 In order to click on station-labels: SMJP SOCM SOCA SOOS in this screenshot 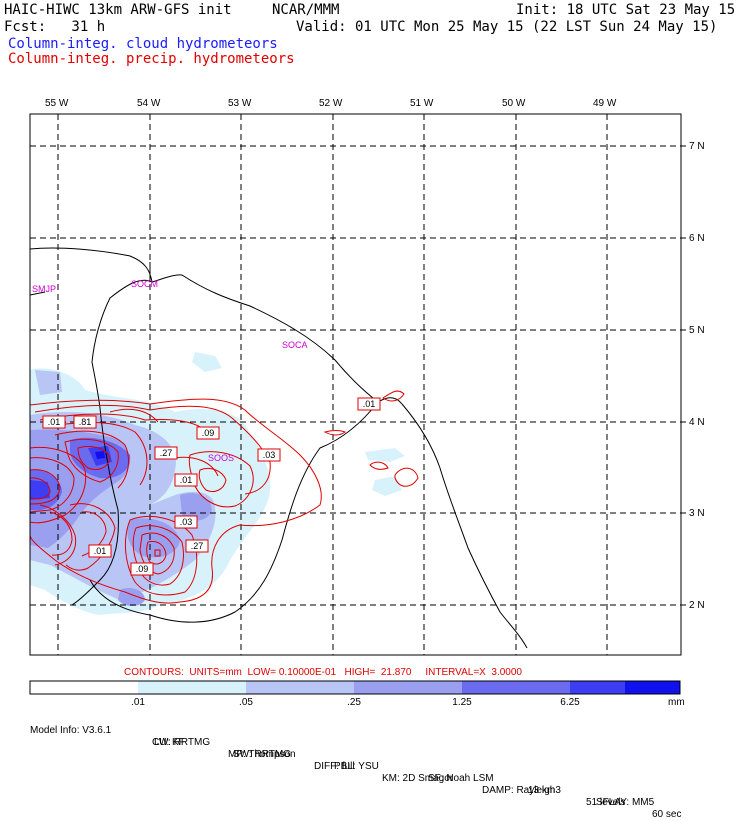, I will do `click(170, 371)`.